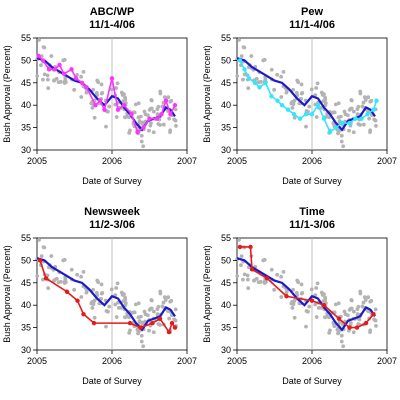 The height and width of the screenshot is (400, 400). I want to click on y-tick-label: 55, so click(226, 238).